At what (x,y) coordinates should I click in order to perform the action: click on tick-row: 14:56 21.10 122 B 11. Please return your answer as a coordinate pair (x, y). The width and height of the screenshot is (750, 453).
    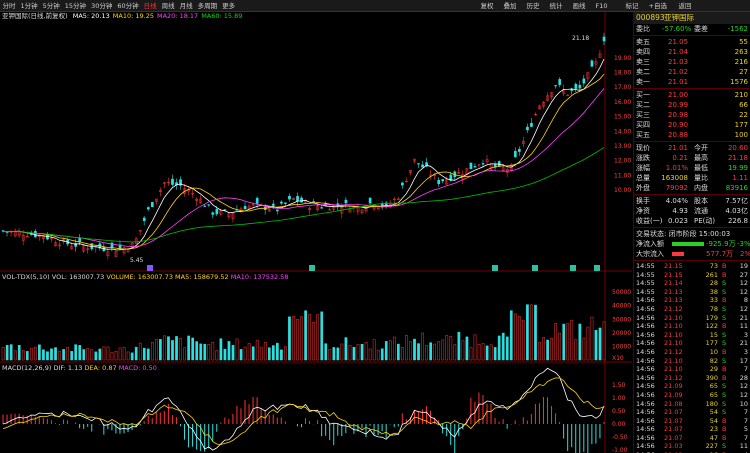
    Looking at the image, I should click on (692, 326).